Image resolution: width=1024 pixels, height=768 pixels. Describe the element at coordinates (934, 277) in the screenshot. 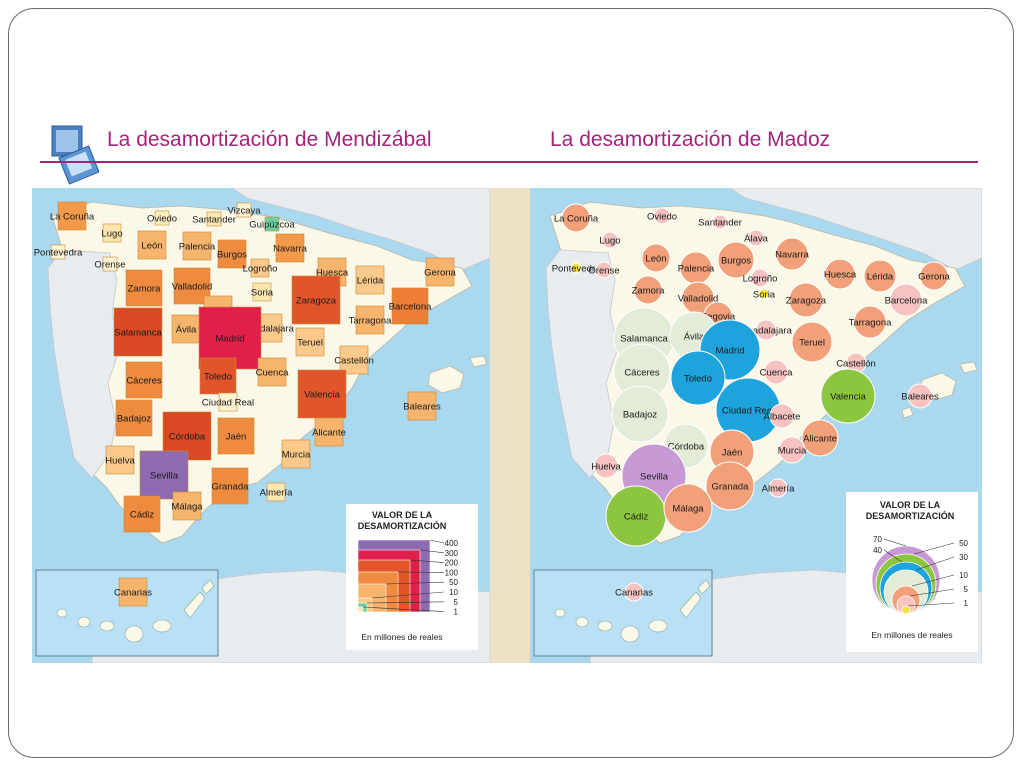

I see `label-gerona-right: Gerona` at that location.